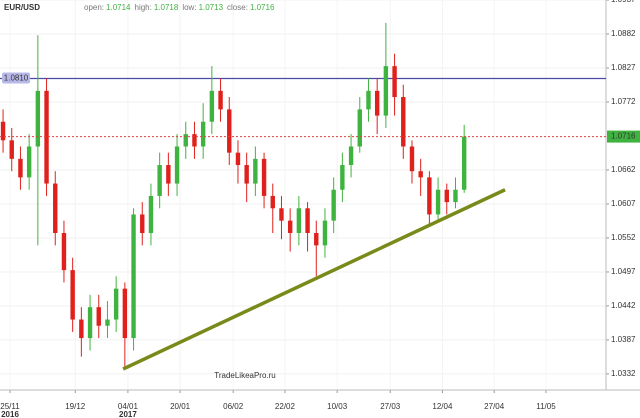 Image resolution: width=640 pixels, height=418 pixels. Describe the element at coordinates (623, 237) in the screenshot. I see `y-tick-label: 1.0552` at that location.